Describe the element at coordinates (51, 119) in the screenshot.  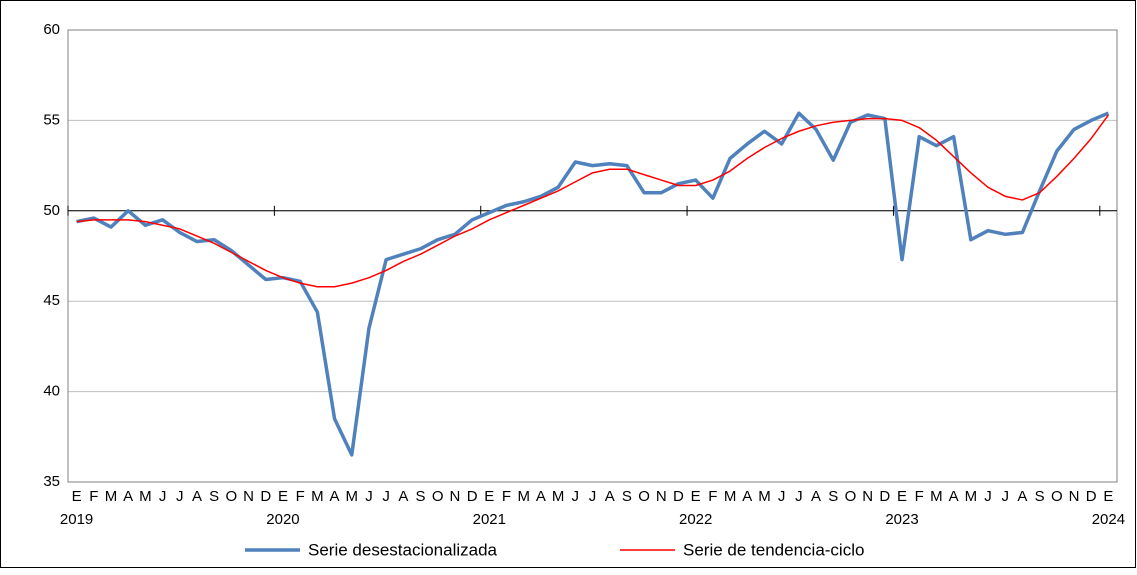
I see `y-tick-label: 55` at that location.